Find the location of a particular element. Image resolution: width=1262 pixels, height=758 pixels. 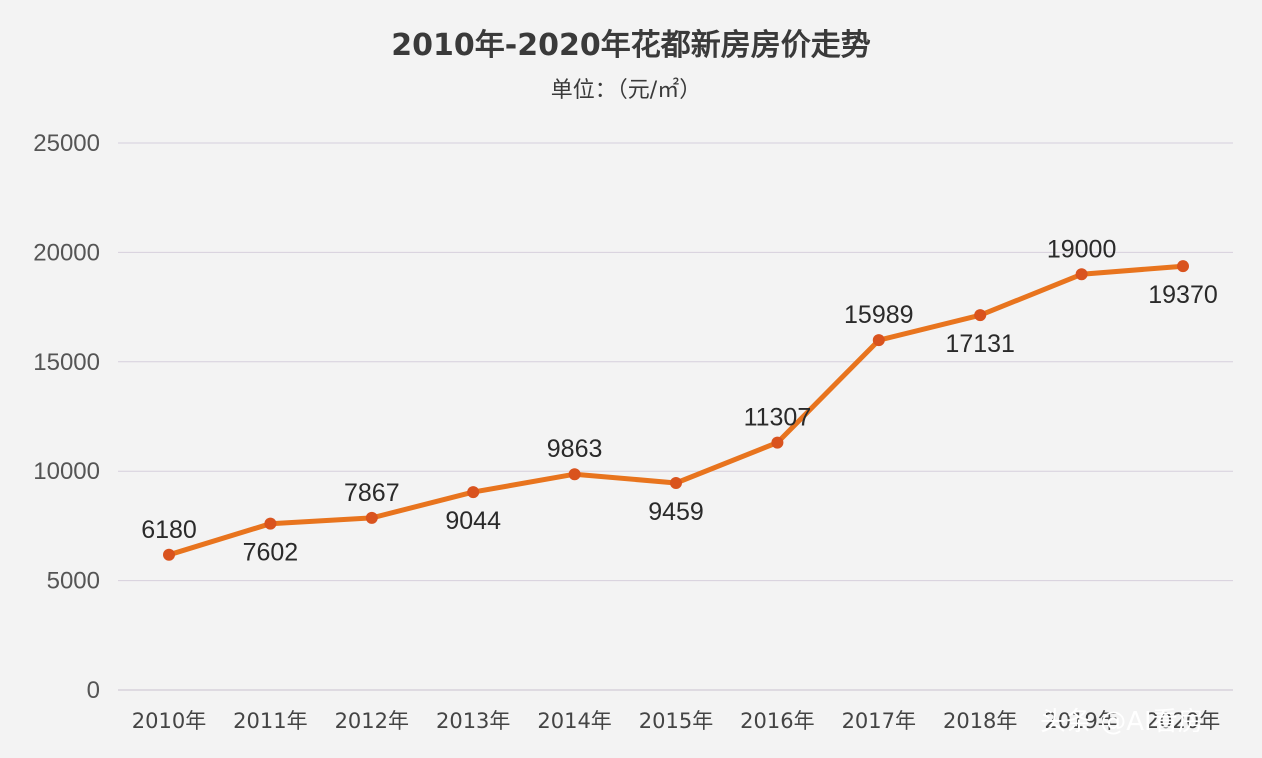

data-label: 9863 is located at coordinates (575, 449).